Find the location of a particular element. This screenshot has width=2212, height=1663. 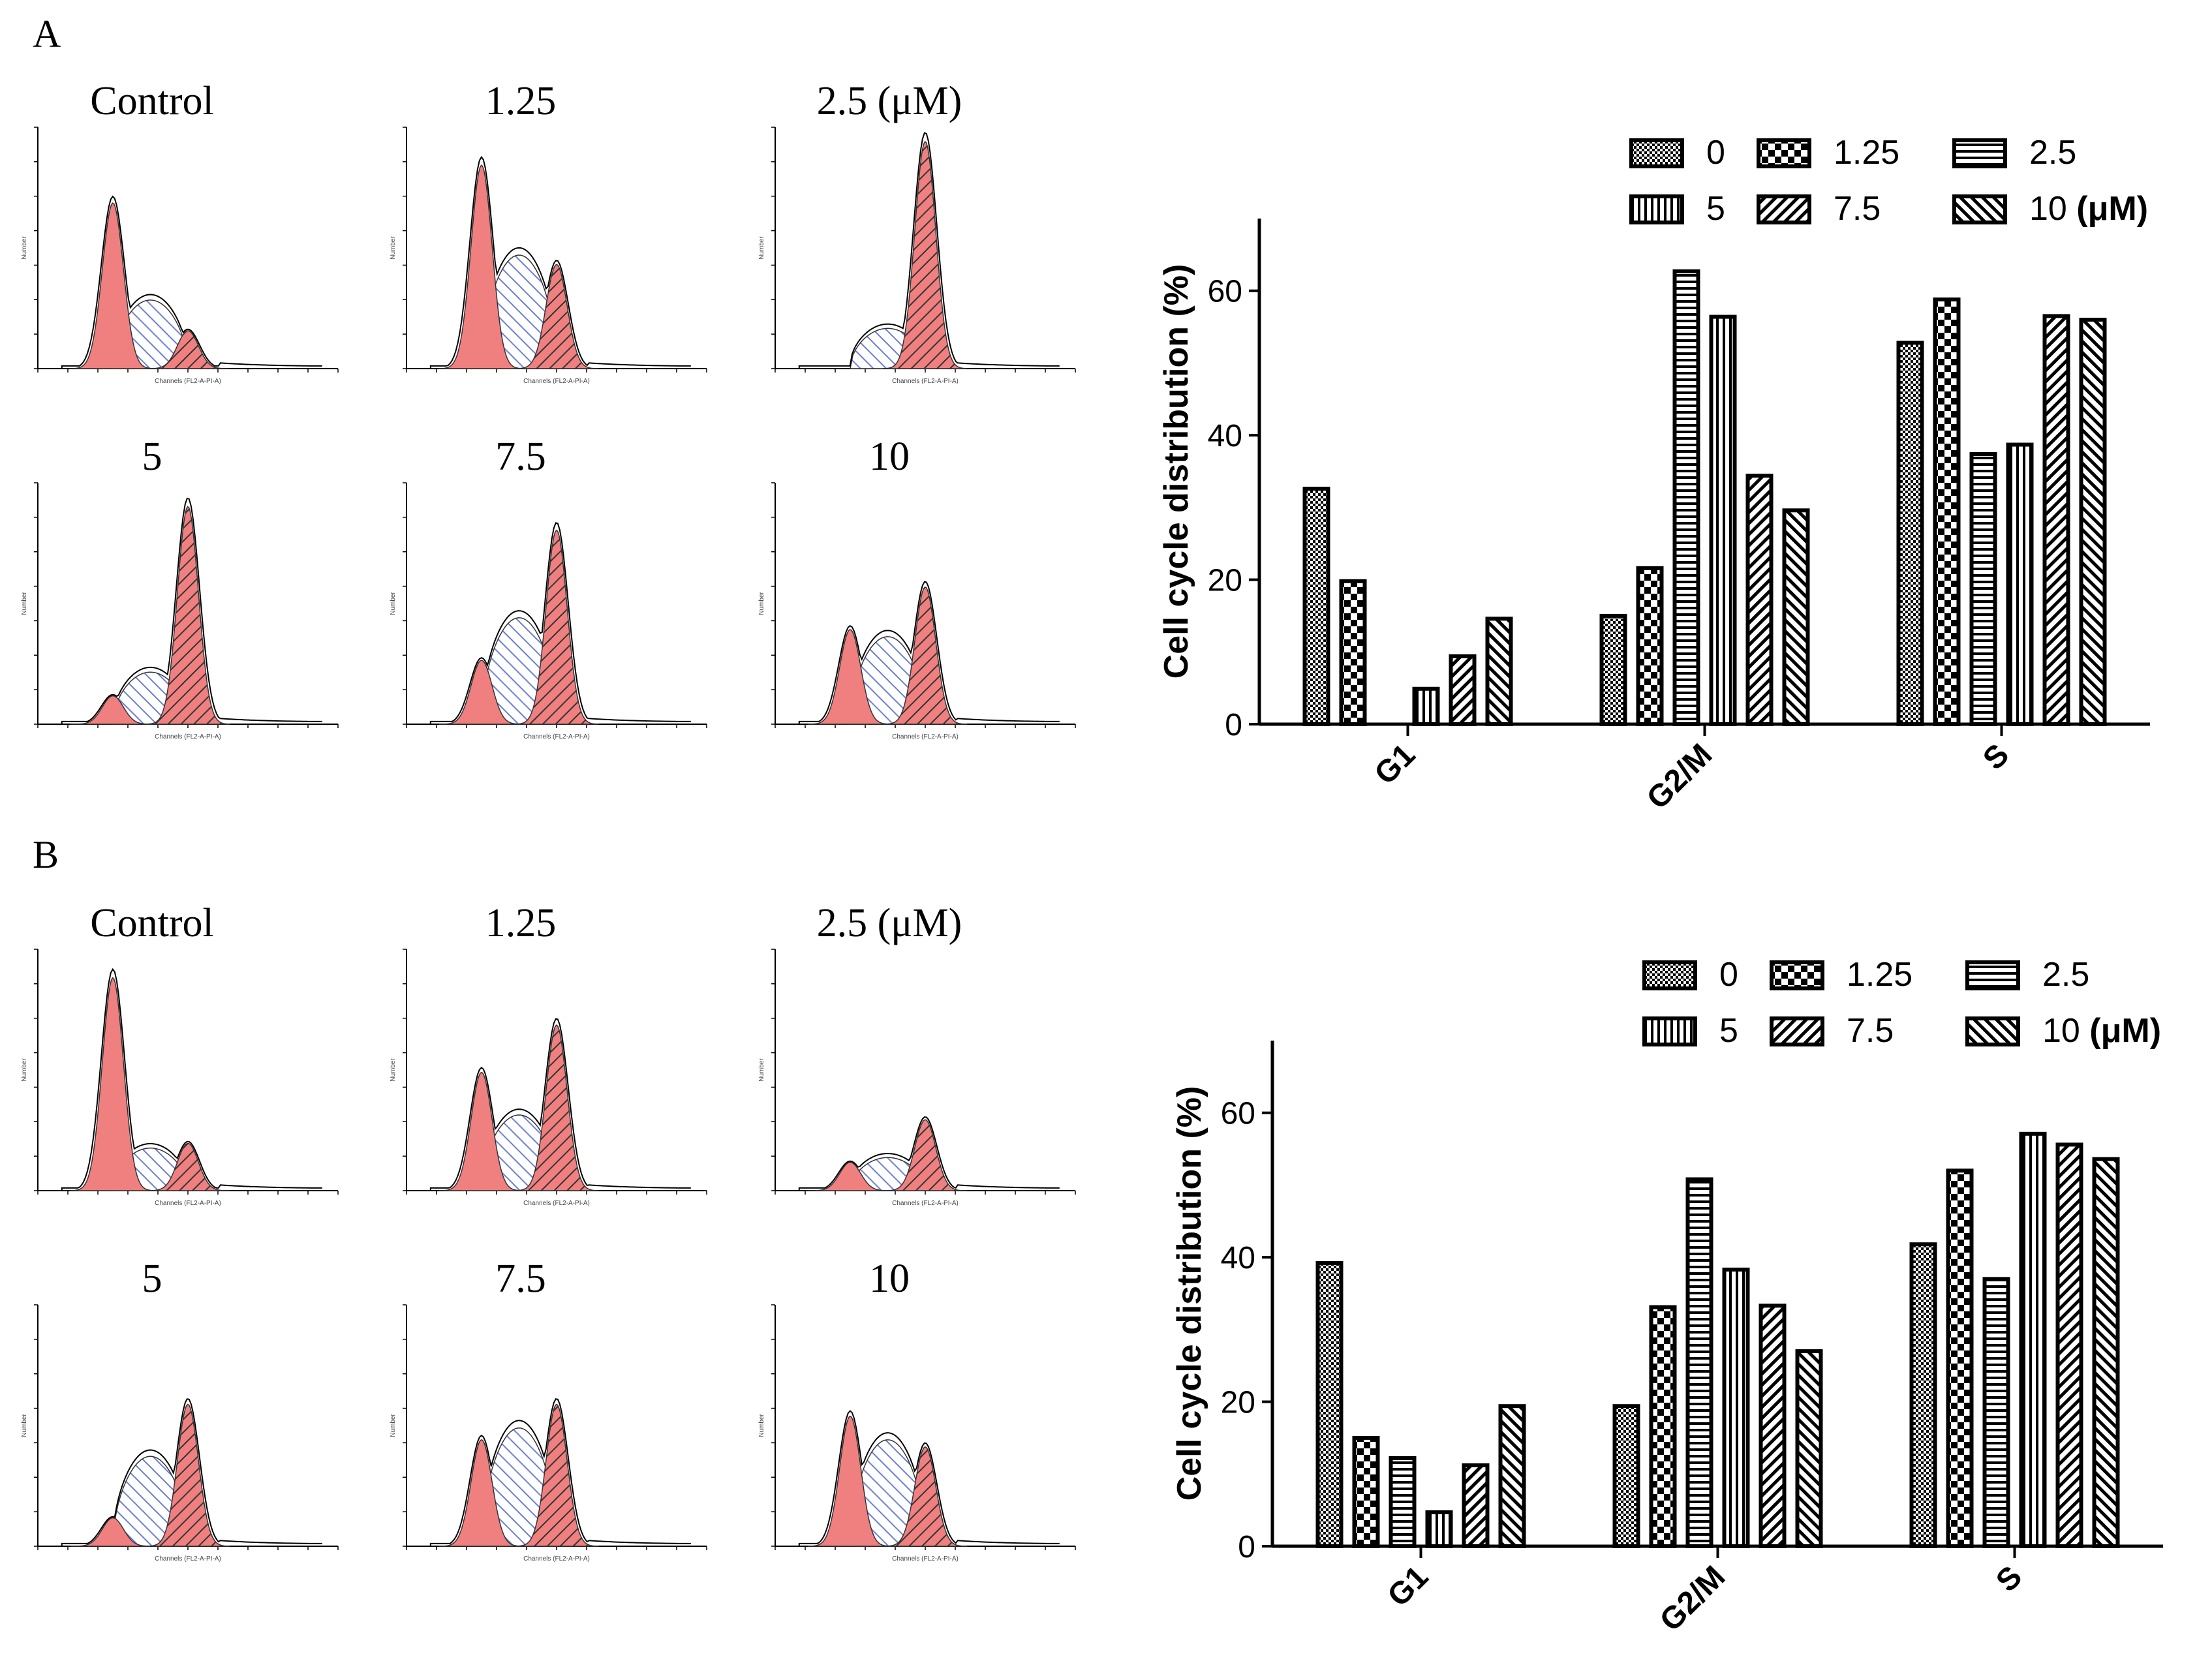

x-tick-label: G2/M is located at coordinates (1679, 776).